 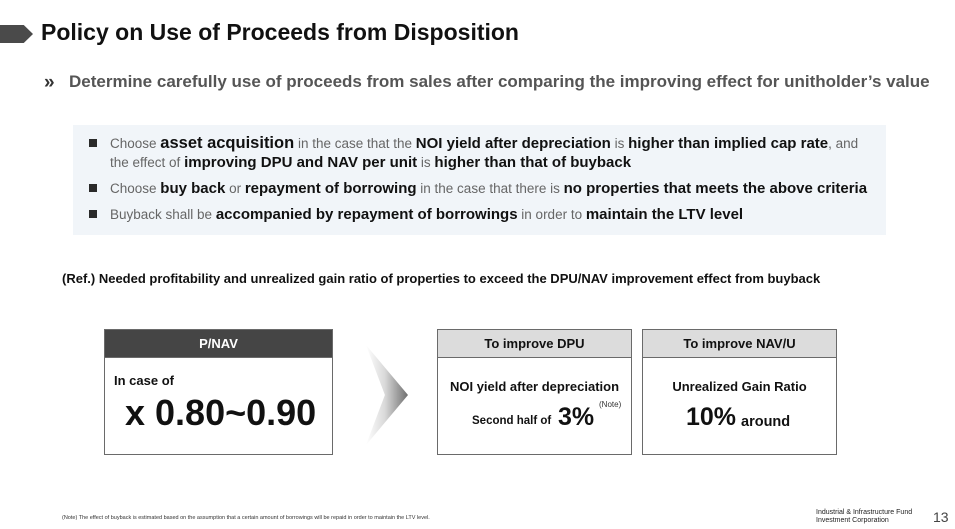 What do you see at coordinates (147, 162) in the screenshot?
I see `bullet-plain-text: the effect of` at bounding box center [147, 162].